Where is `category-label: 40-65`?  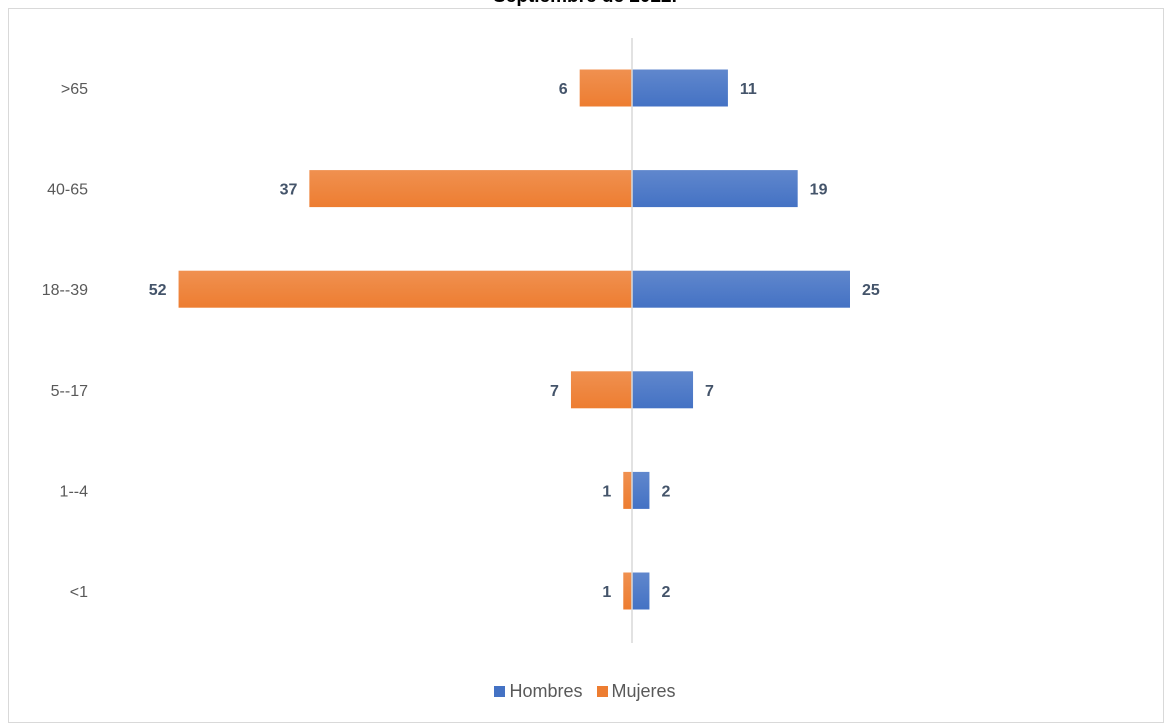 category-label: 40-65 is located at coordinates (67, 190).